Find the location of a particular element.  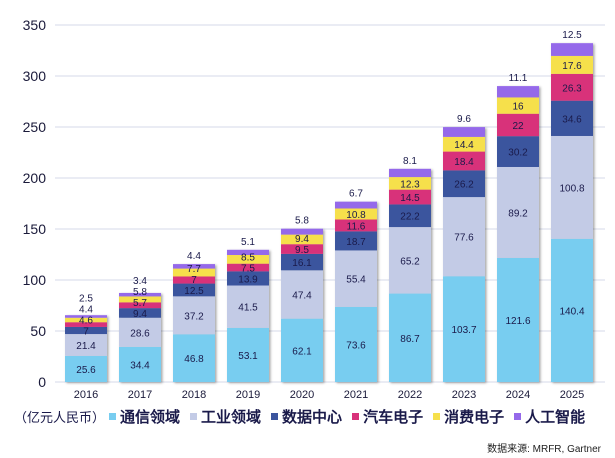

data-label: 5.7 is located at coordinates (140, 303).